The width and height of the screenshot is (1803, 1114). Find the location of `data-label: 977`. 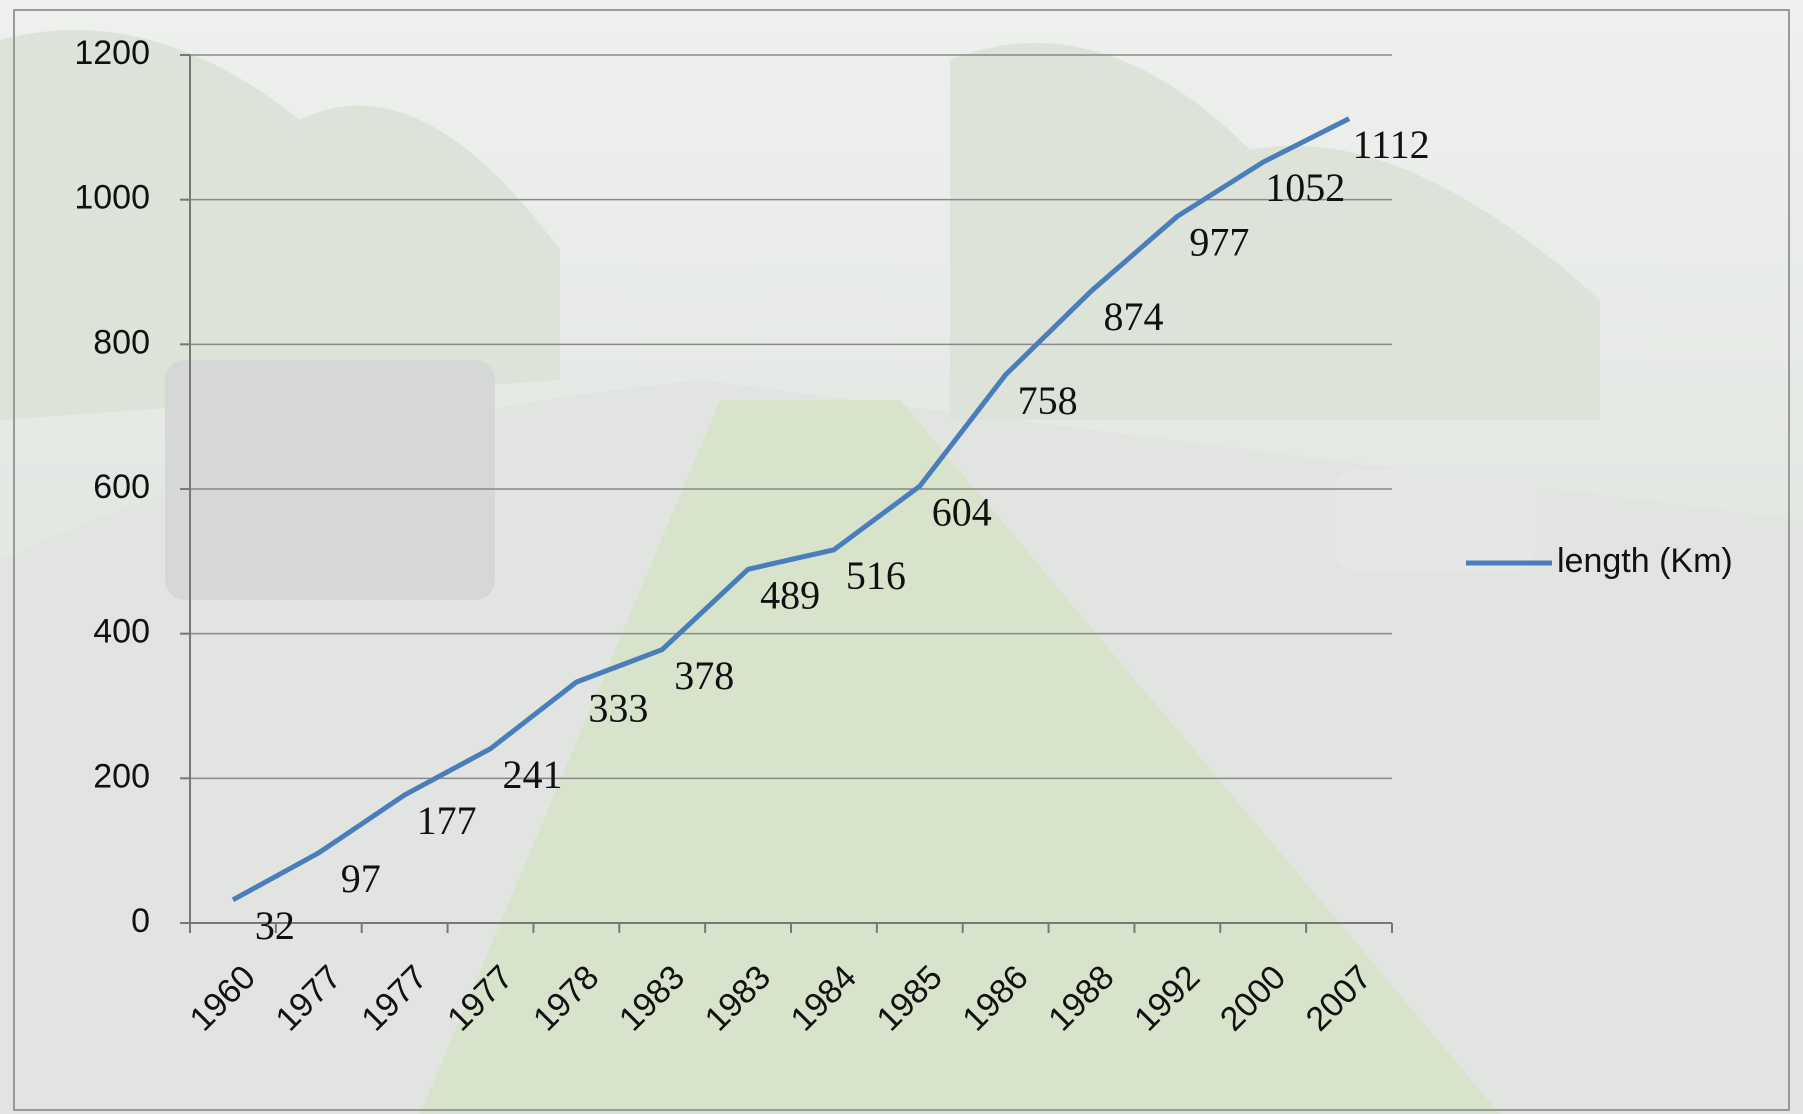

data-label: 977 is located at coordinates (1219, 241).